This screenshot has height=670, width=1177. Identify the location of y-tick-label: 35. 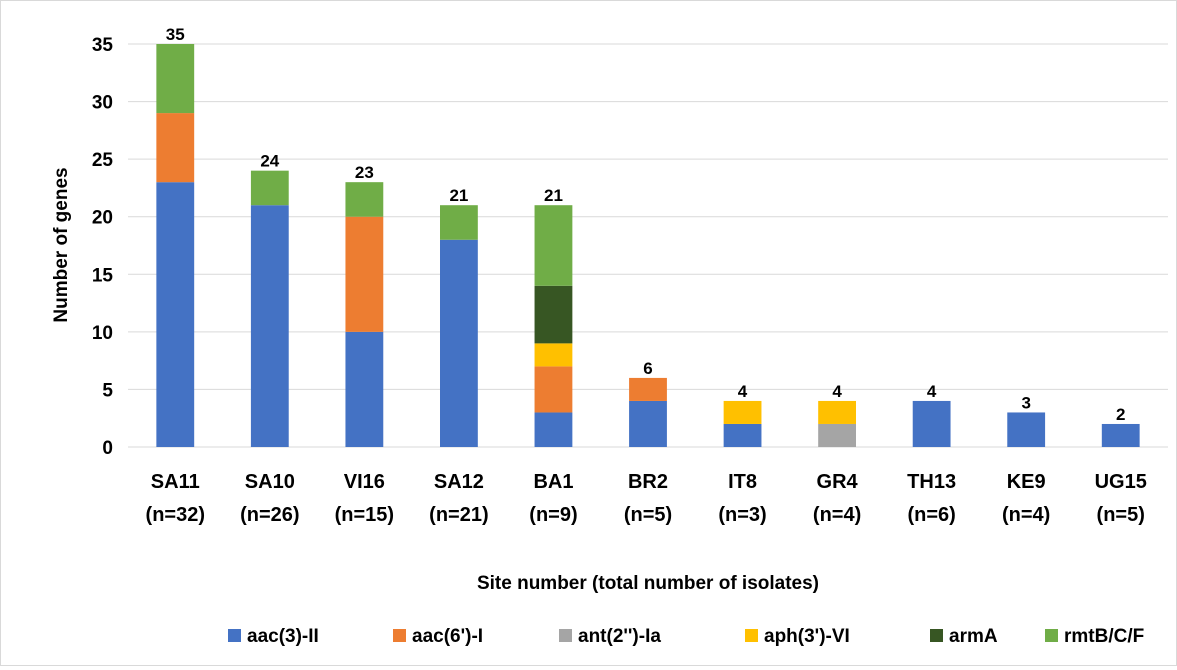
(103, 45).